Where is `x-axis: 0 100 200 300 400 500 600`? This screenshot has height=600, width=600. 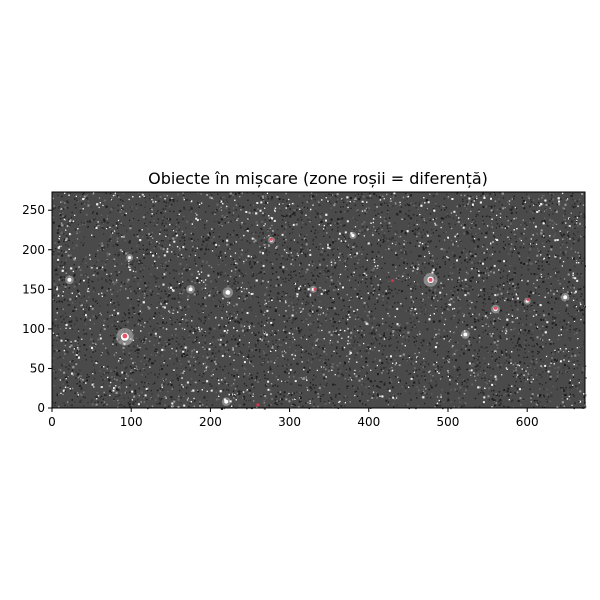
x-axis: 0 100 200 300 400 500 600 is located at coordinates (293, 418).